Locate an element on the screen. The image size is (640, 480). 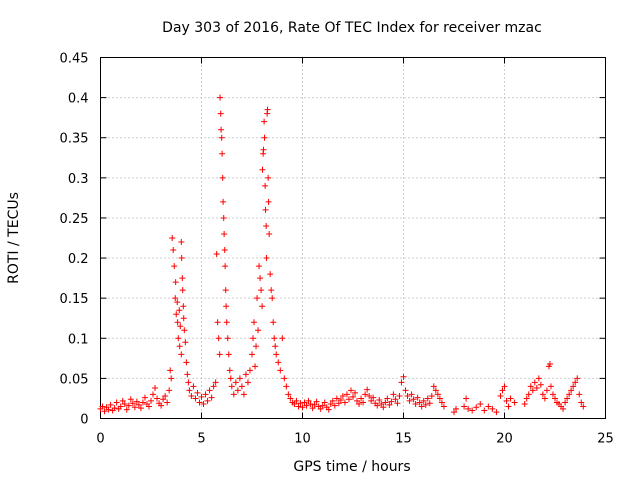
x-axis-title: GPS time / hours is located at coordinates (351, 467).